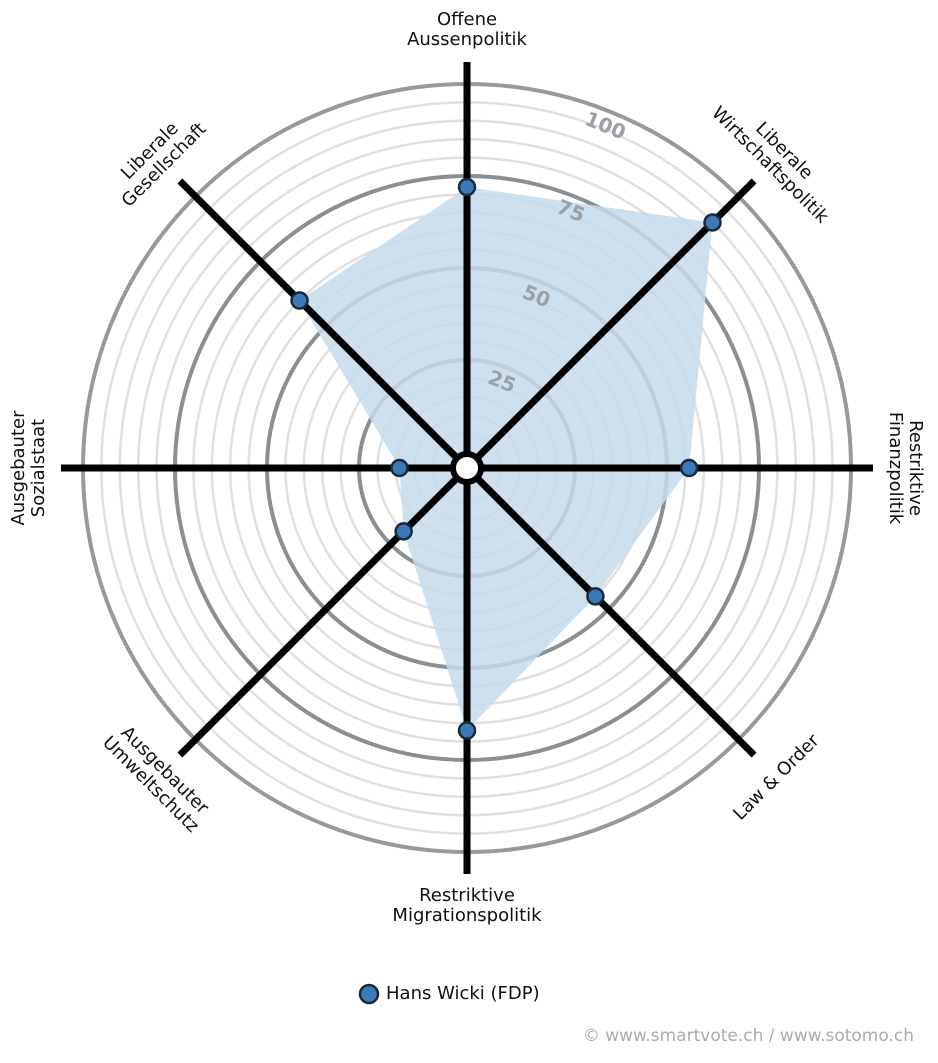 The width and height of the screenshot is (938, 1063). Describe the element at coordinates (18, 468) in the screenshot. I see `axis-label-line: Ausgebauter` at that location.